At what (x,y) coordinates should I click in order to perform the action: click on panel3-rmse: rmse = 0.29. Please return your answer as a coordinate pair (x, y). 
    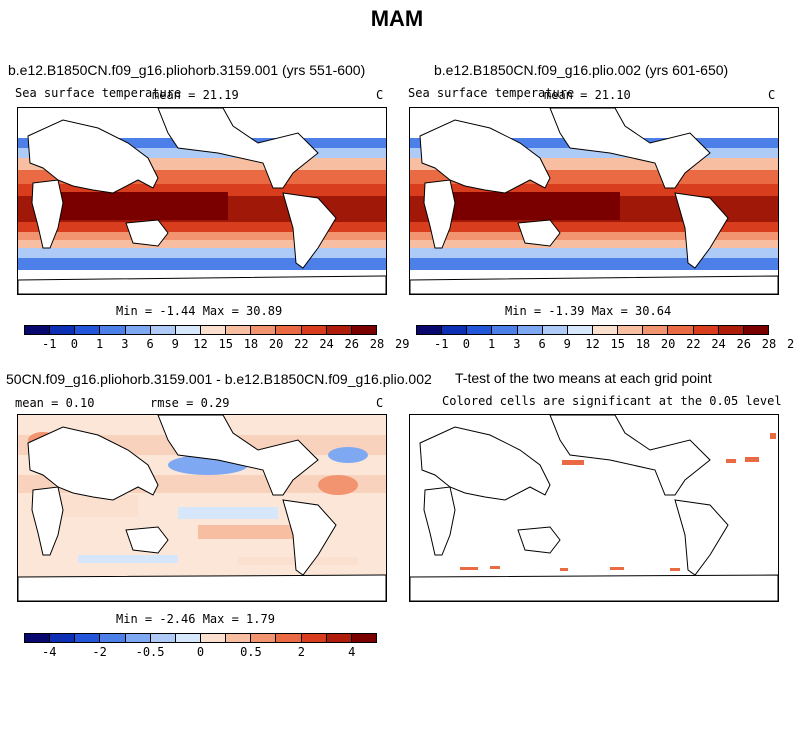
    Looking at the image, I should click on (190, 403).